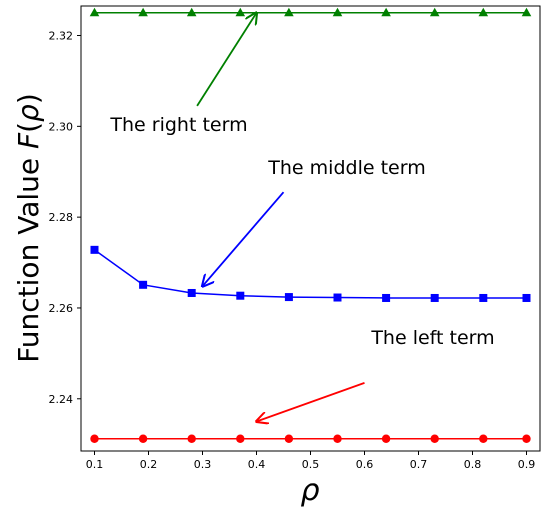  What do you see at coordinates (61, 308) in the screenshot?
I see `y-tick-label: 2.26` at bounding box center [61, 308].